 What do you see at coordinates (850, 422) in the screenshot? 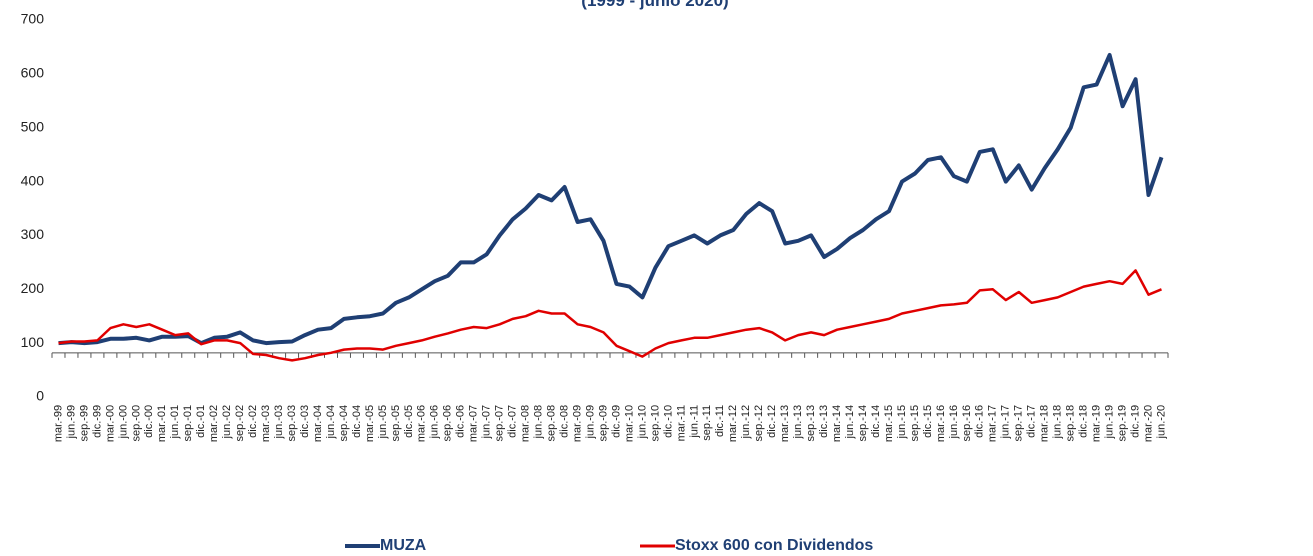
I see `x-tick-label: jun.-14` at bounding box center [850, 422].